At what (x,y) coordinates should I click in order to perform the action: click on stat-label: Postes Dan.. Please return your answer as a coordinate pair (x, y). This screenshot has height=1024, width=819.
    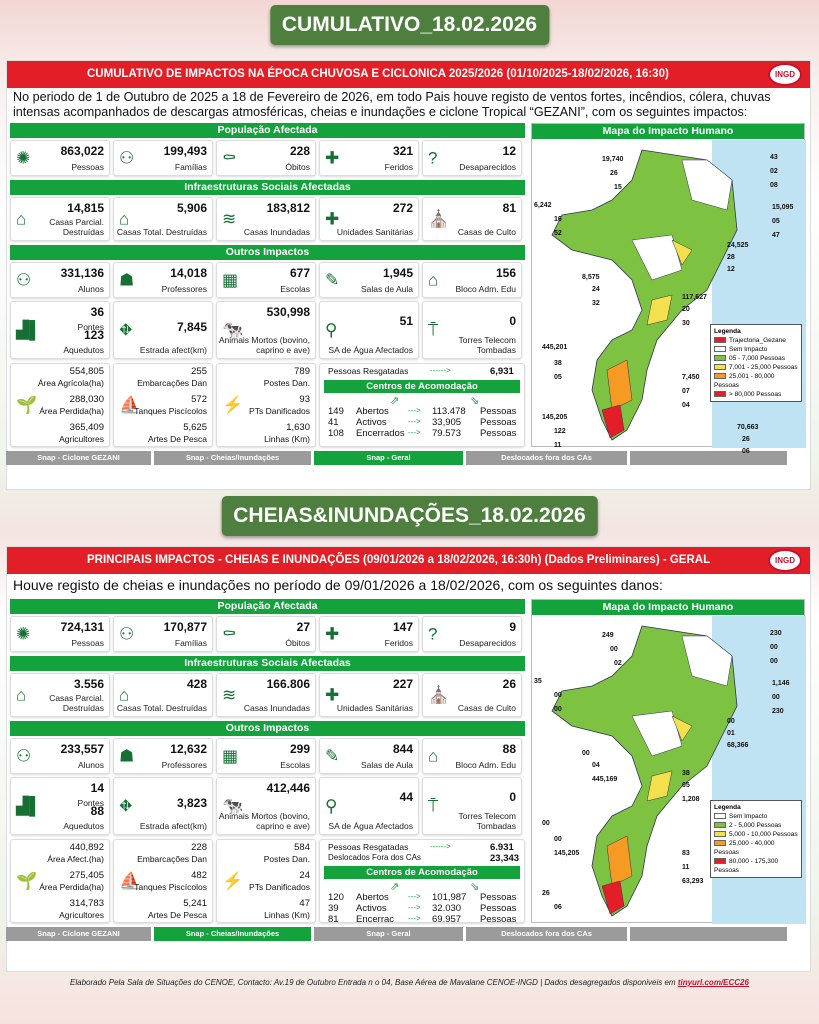
    Looking at the image, I should click on (286, 383).